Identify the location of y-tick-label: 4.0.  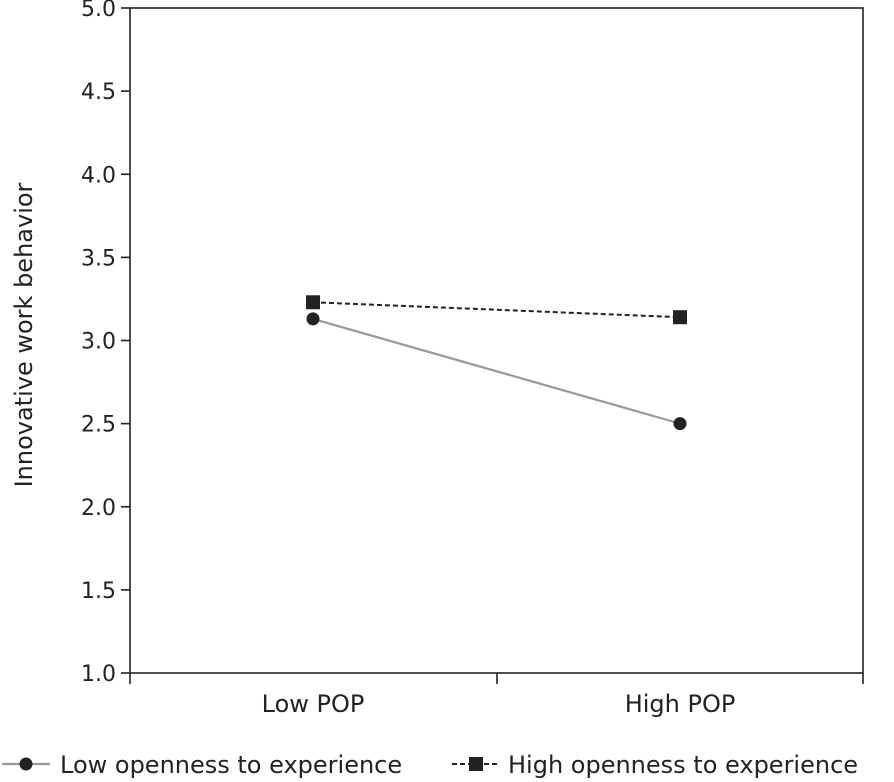
(98, 175).